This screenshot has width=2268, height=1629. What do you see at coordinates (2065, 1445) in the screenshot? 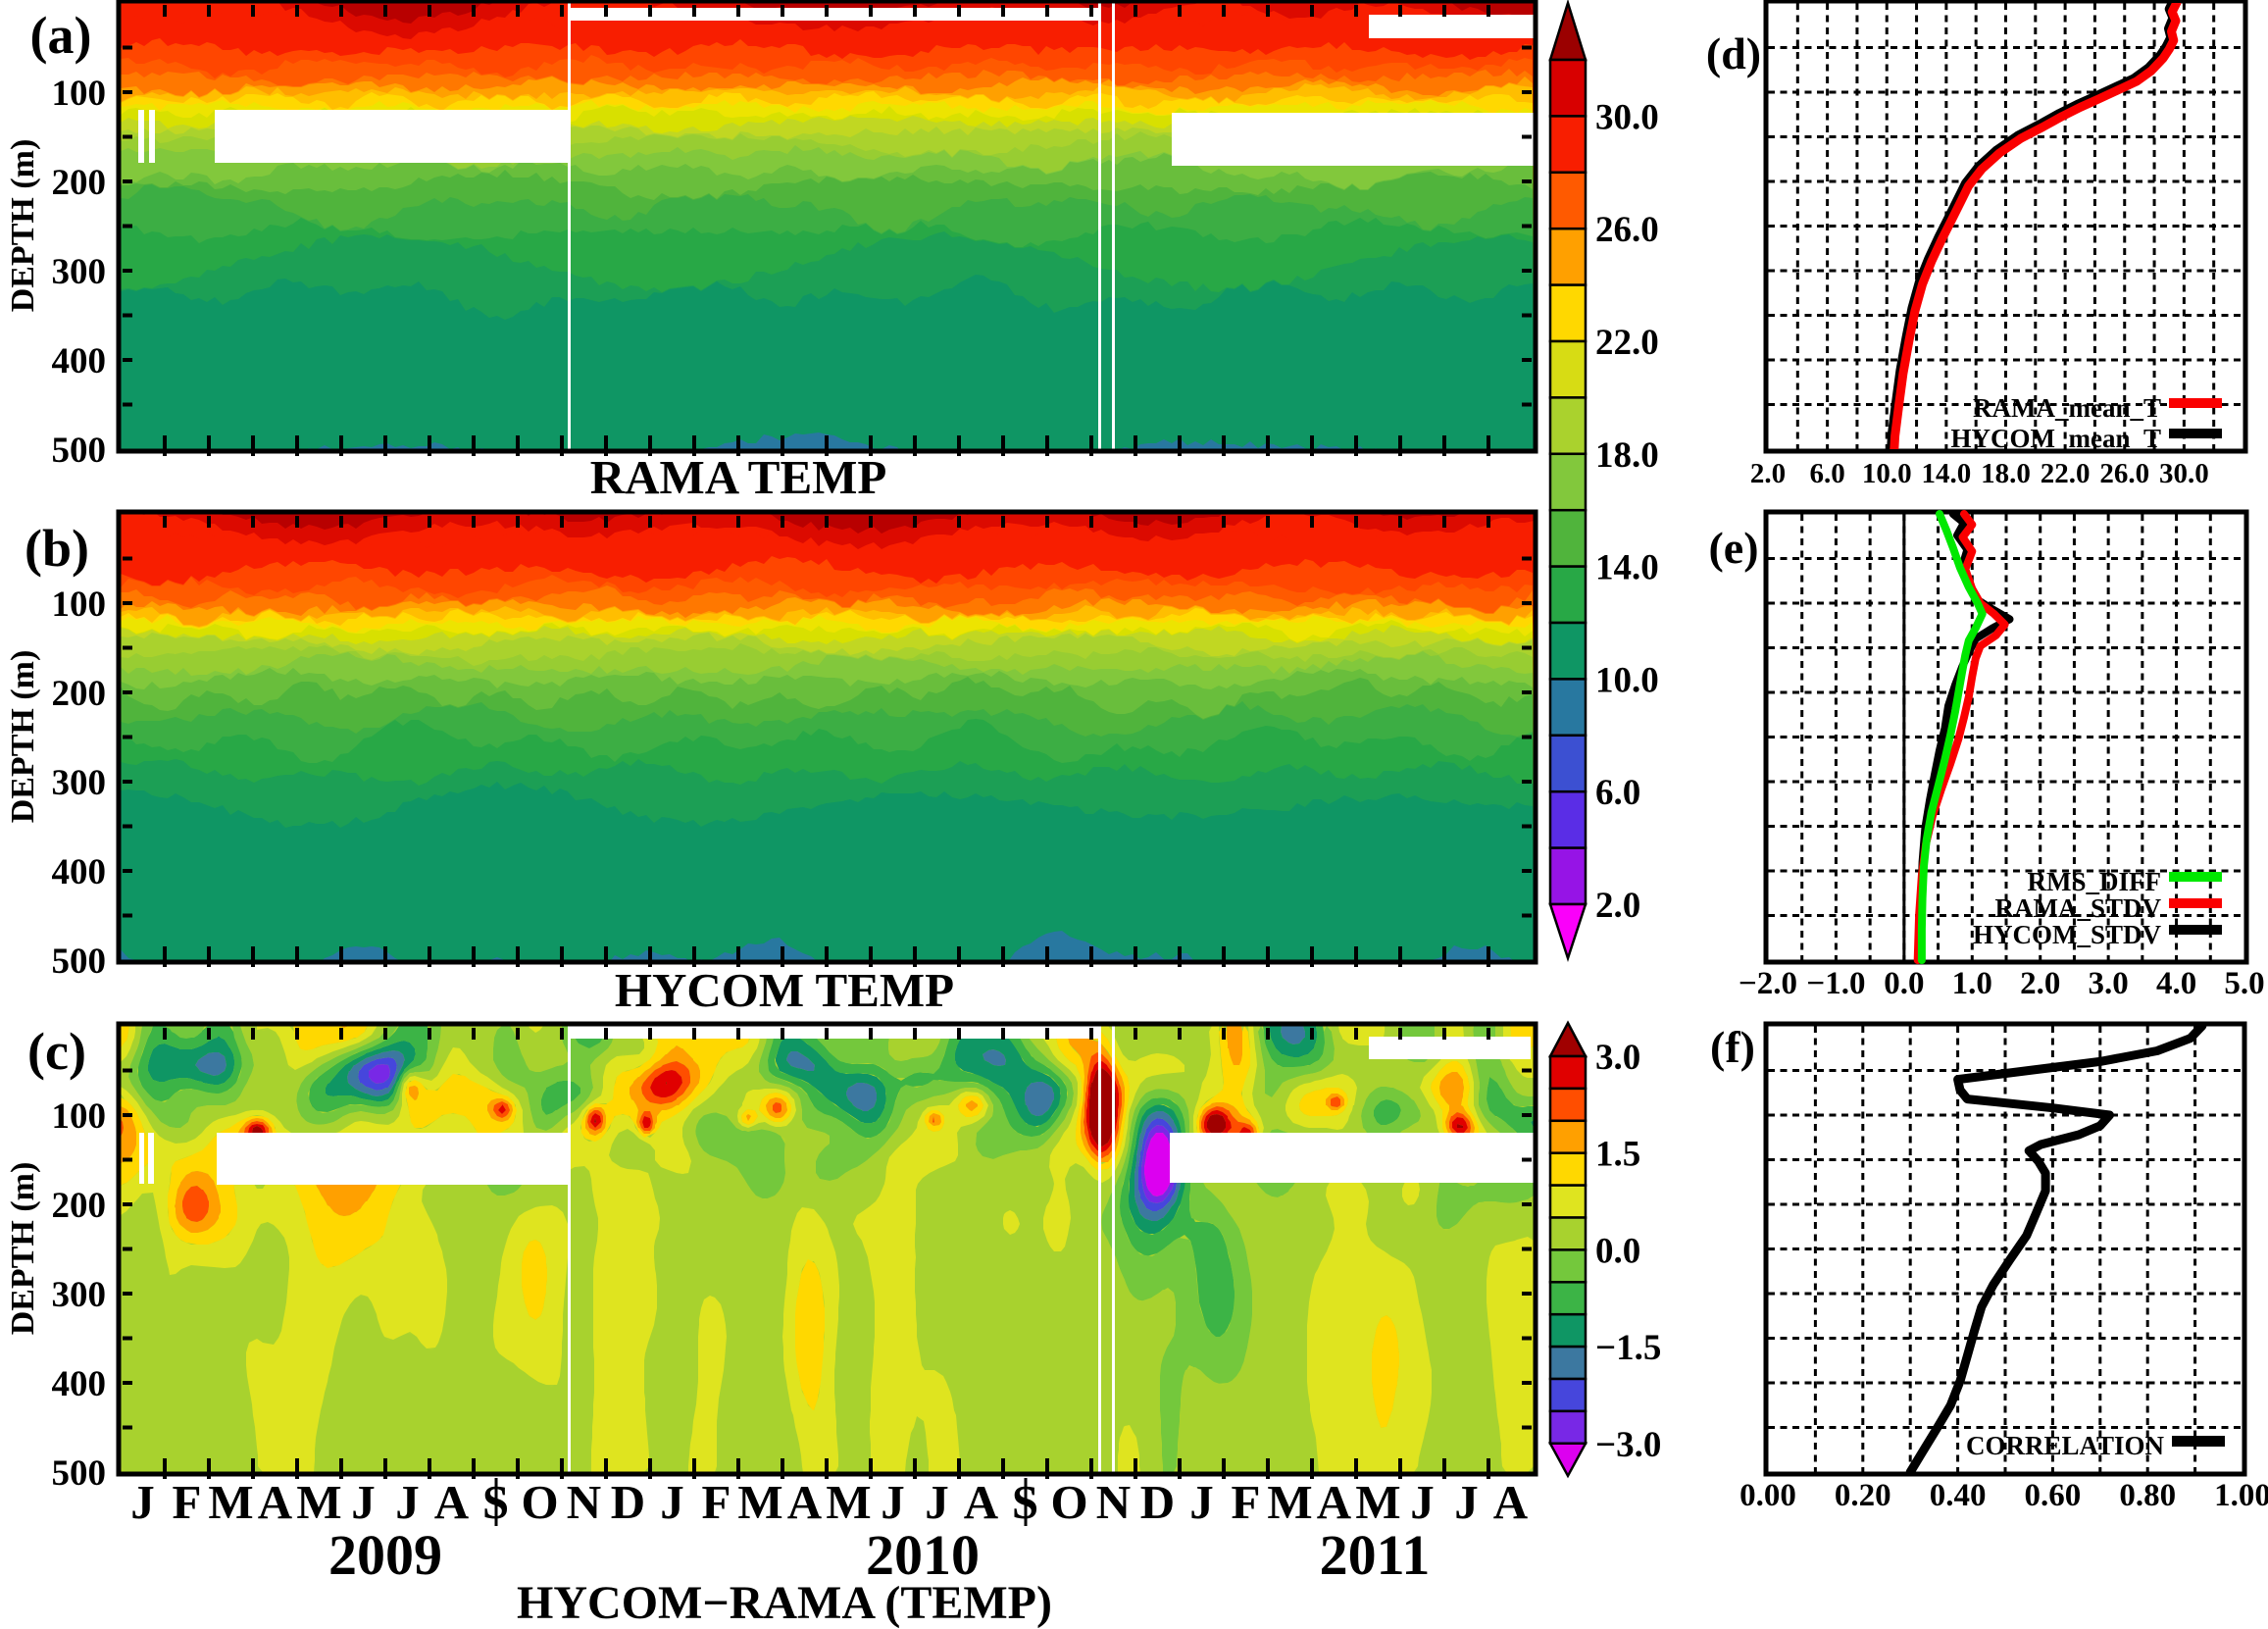
I see `svg-text: CORRELATION` at bounding box center [2065, 1445].